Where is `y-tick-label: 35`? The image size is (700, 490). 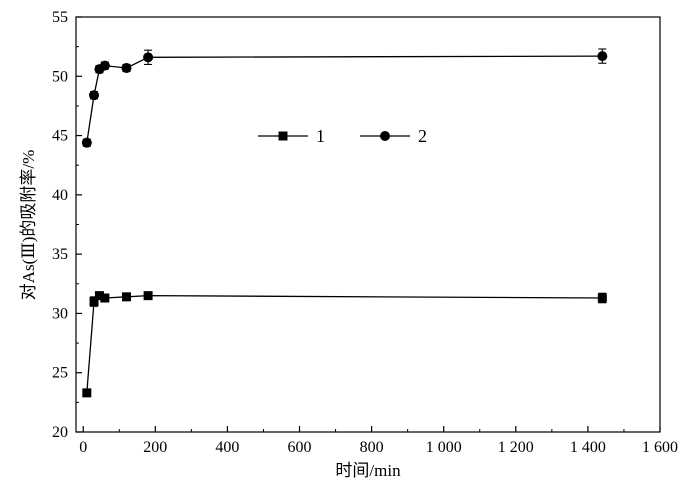
y-tick-label: 35 is located at coordinates (60, 254).